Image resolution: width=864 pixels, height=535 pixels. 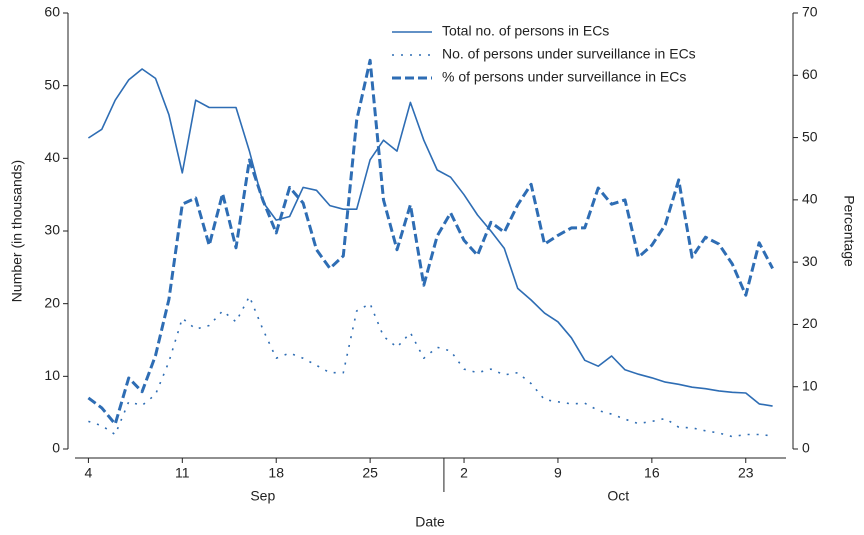 What do you see at coordinates (810, 385) in the screenshot?
I see `y2-tick-label: 10` at bounding box center [810, 385].